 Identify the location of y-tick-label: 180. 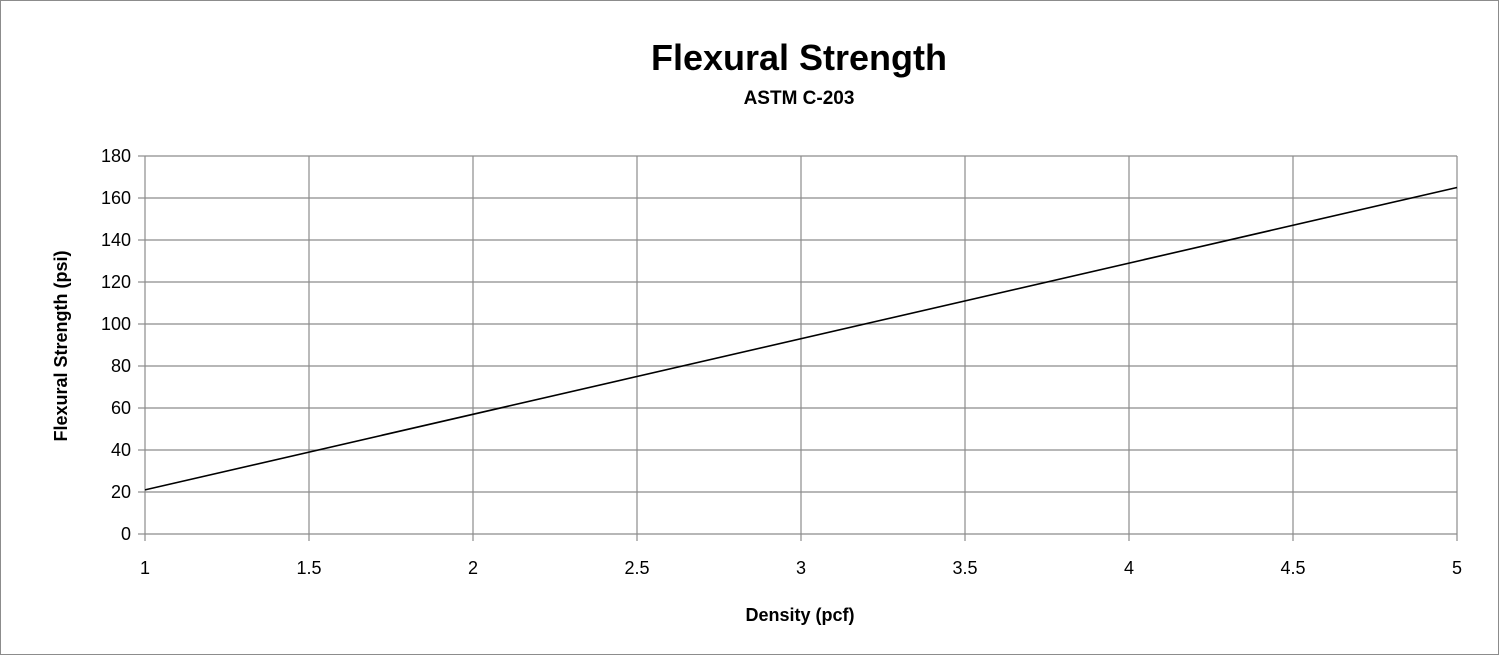
(116, 156).